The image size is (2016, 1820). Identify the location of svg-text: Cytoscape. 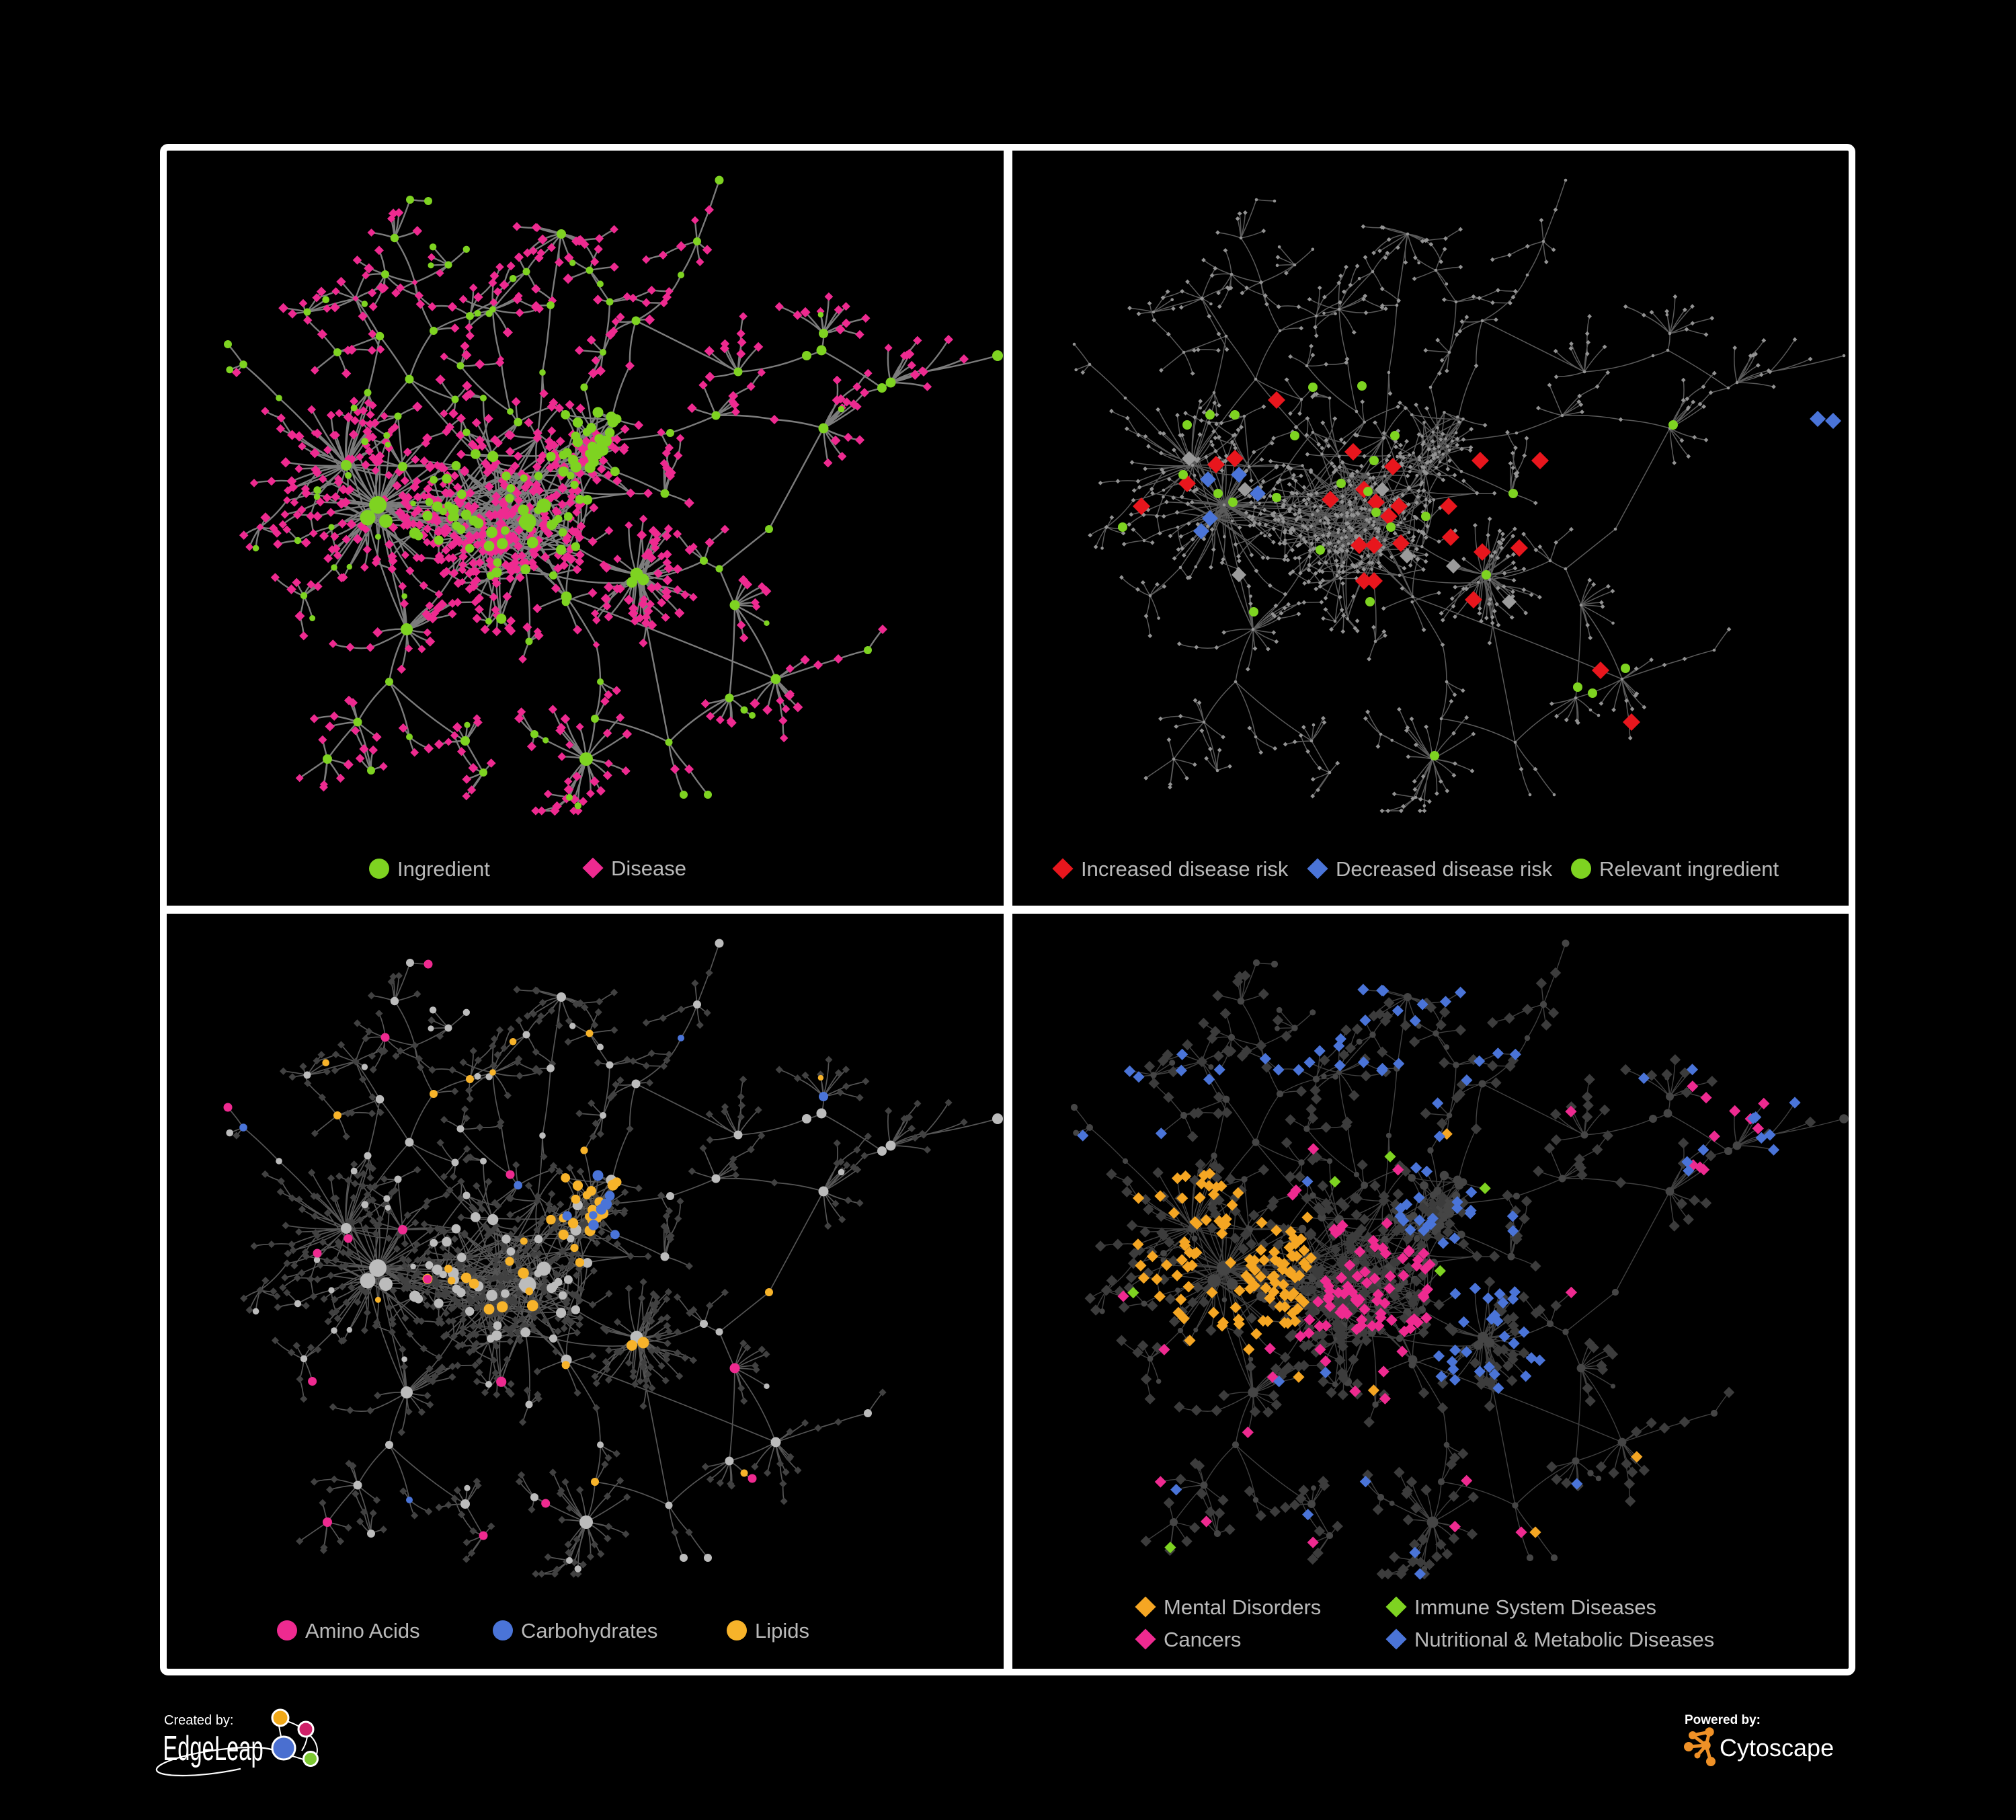
(1777, 1748).